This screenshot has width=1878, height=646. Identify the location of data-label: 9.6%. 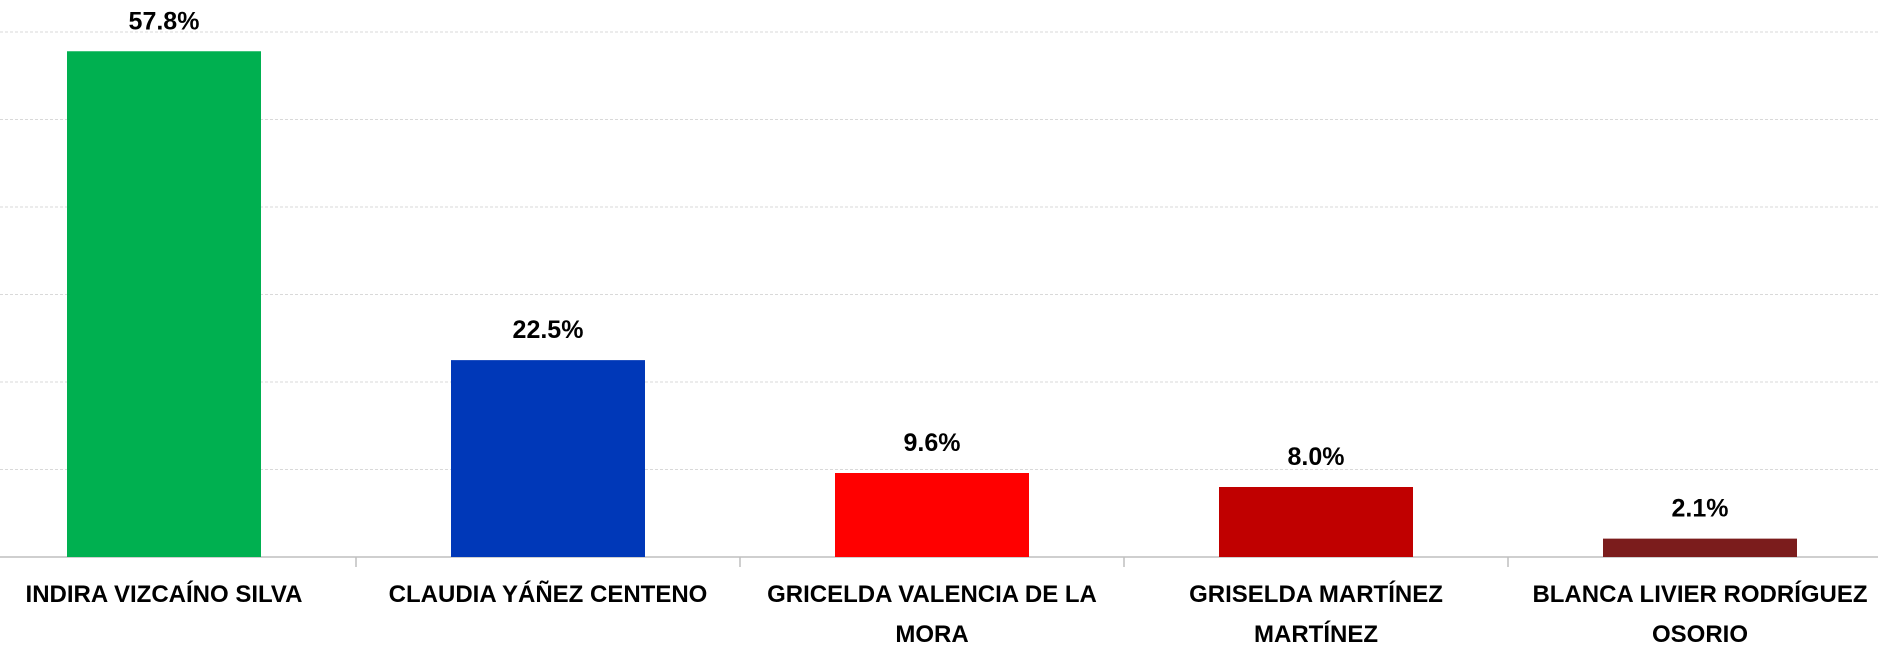
(932, 443).